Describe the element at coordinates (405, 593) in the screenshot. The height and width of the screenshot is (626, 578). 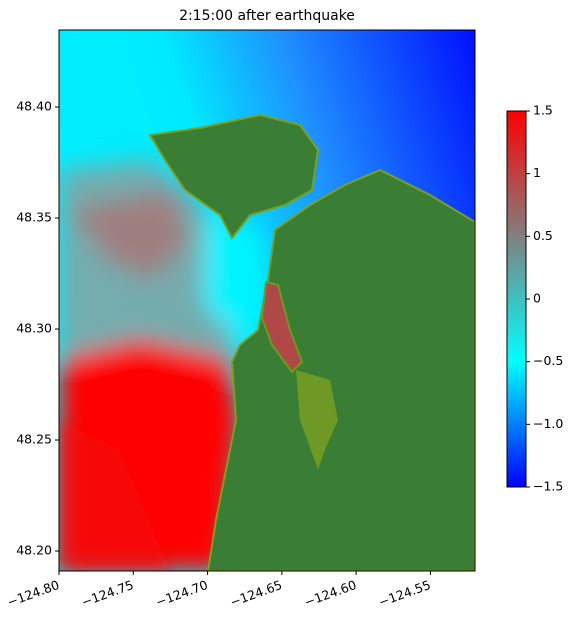
I see `x-tick-label: −124.55` at that location.